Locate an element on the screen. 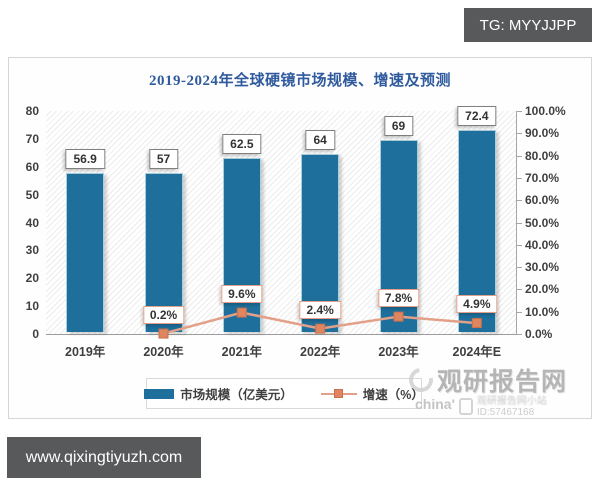  legend-line-swatch-icon is located at coordinates (338, 394).